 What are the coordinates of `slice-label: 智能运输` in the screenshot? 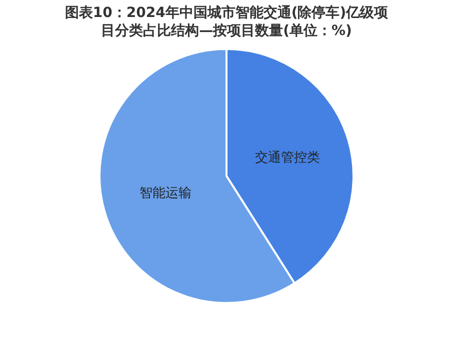 It's located at (166, 194).